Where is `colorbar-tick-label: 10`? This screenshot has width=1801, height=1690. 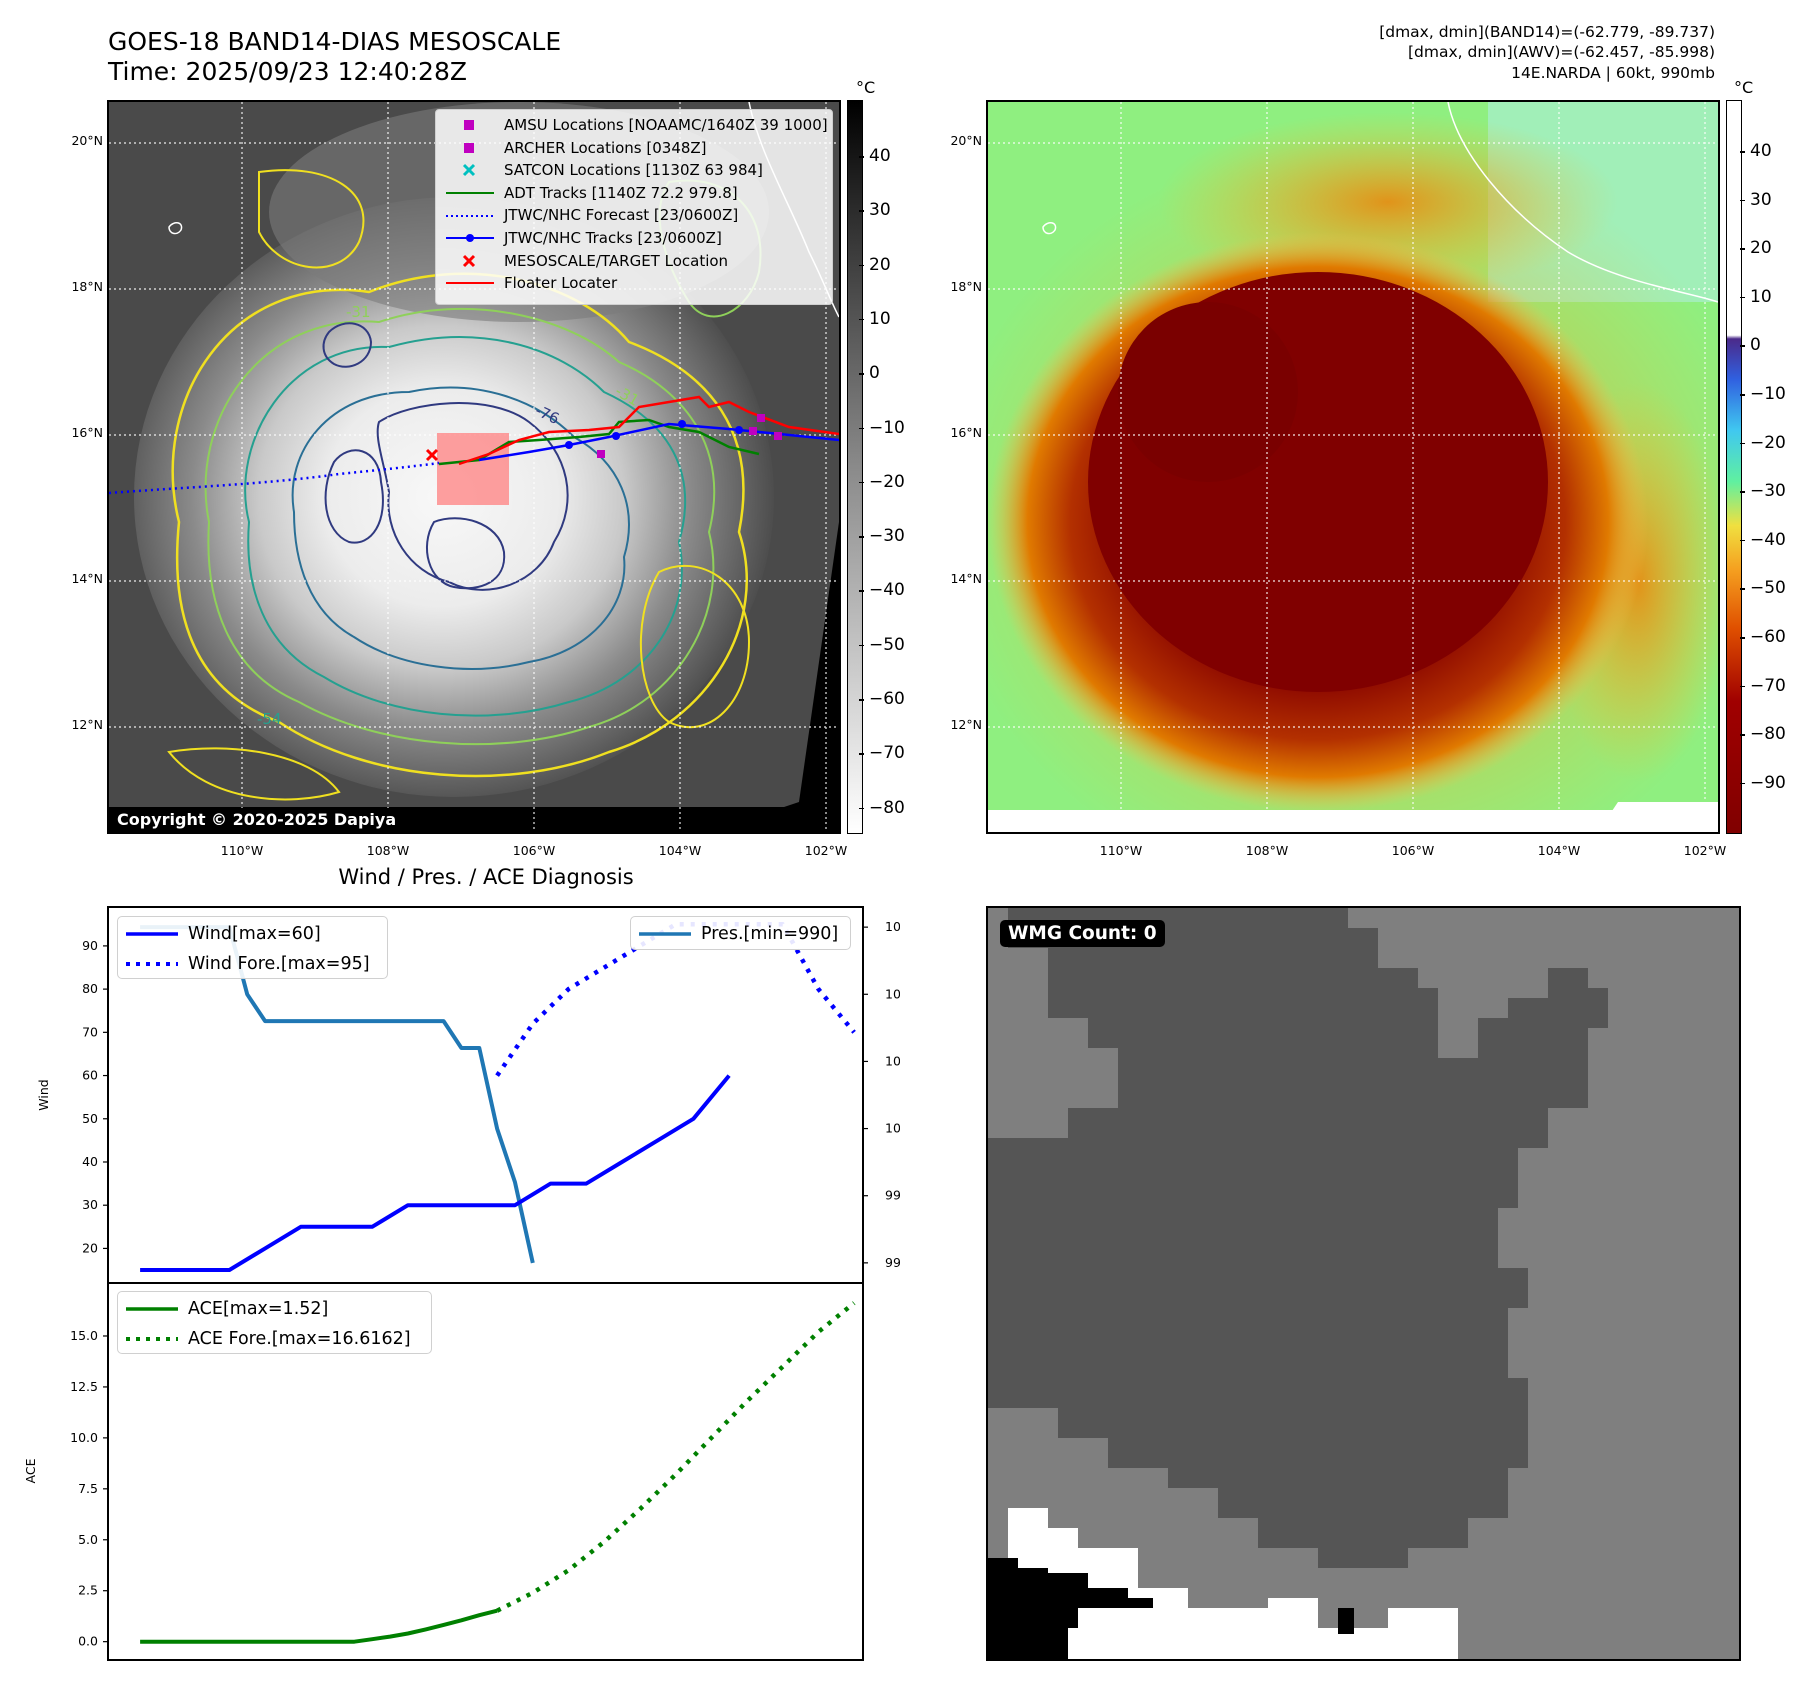
colorbar-tick-label: 10 is located at coordinates (880, 318).